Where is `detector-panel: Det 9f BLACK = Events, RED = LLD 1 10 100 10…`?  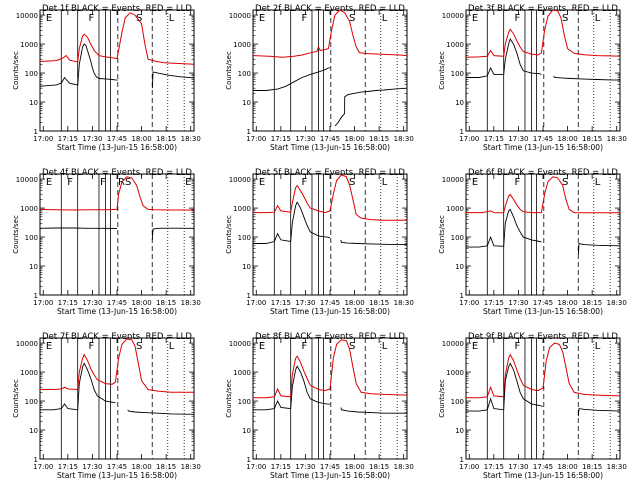
detector-panel: Det 9f BLACK = Events, RED = LLD 1 10 100 10… is located at coordinates (532, 406).